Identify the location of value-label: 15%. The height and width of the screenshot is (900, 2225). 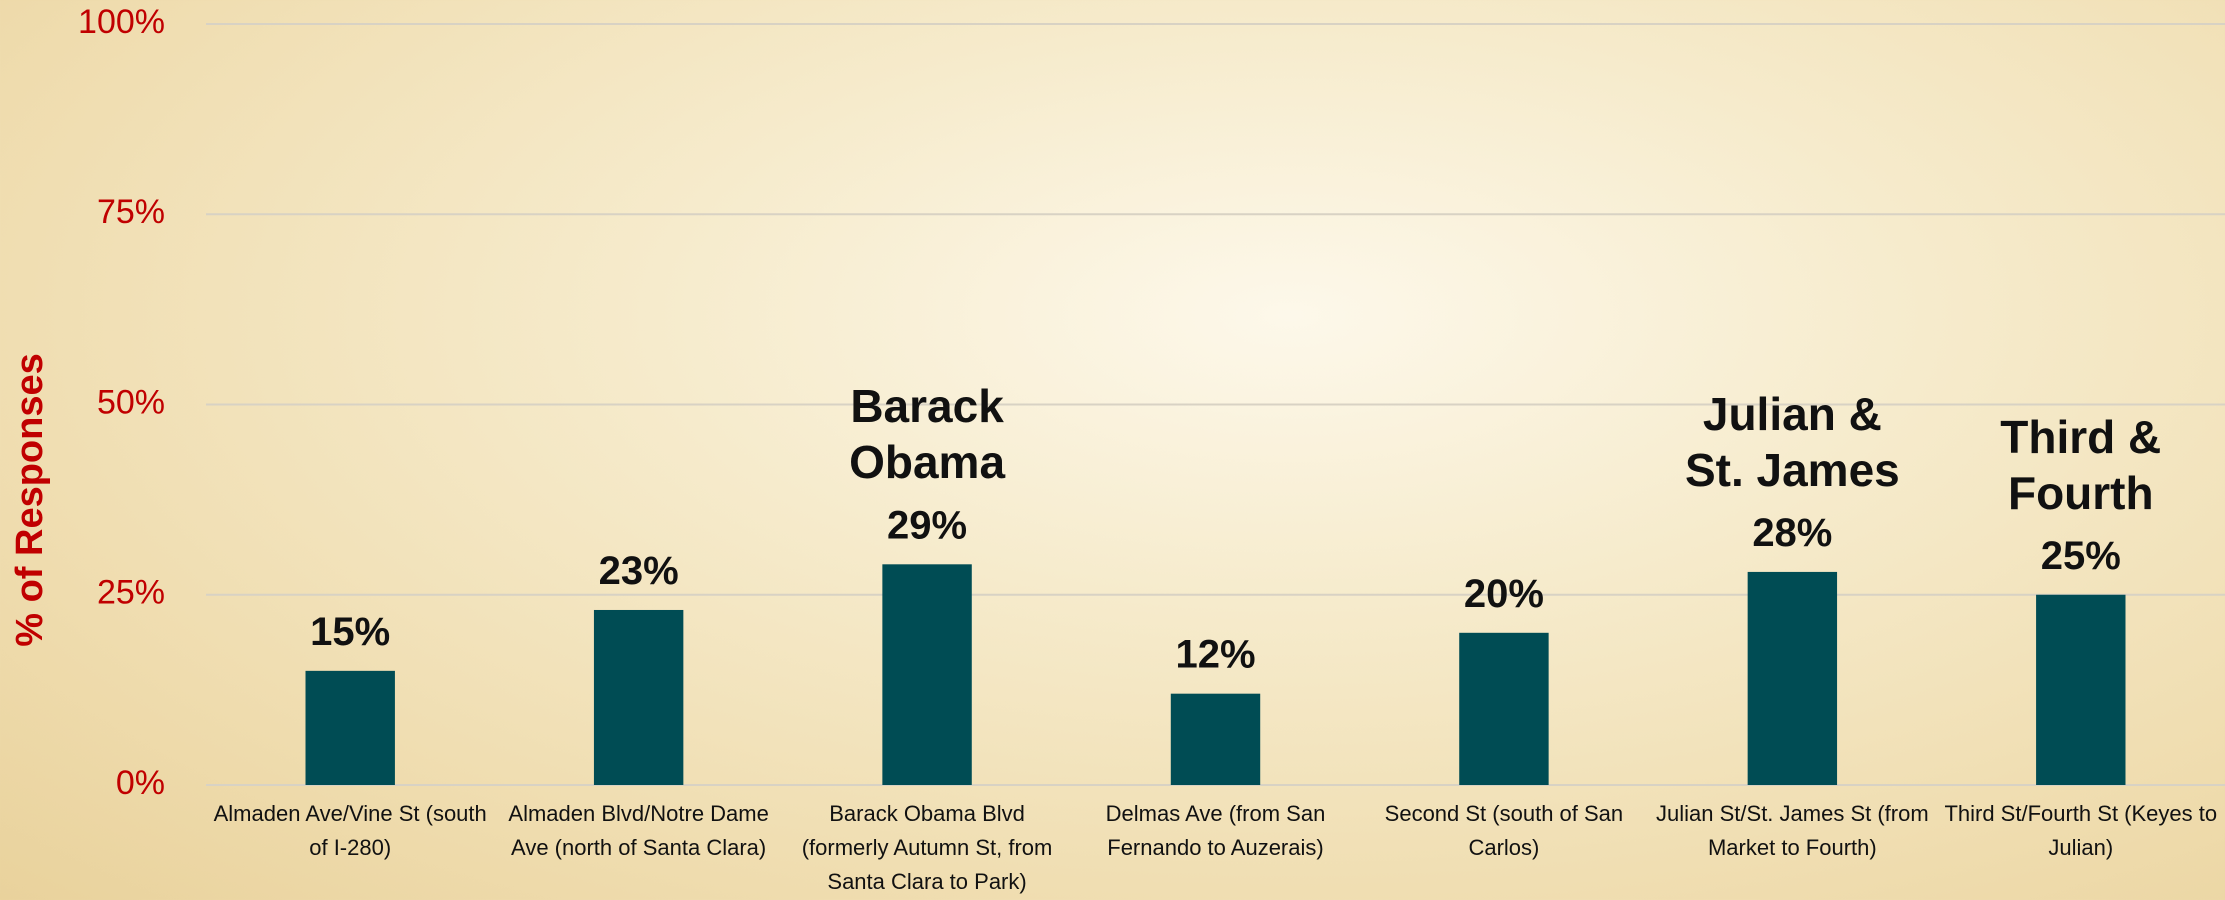
(350, 632).